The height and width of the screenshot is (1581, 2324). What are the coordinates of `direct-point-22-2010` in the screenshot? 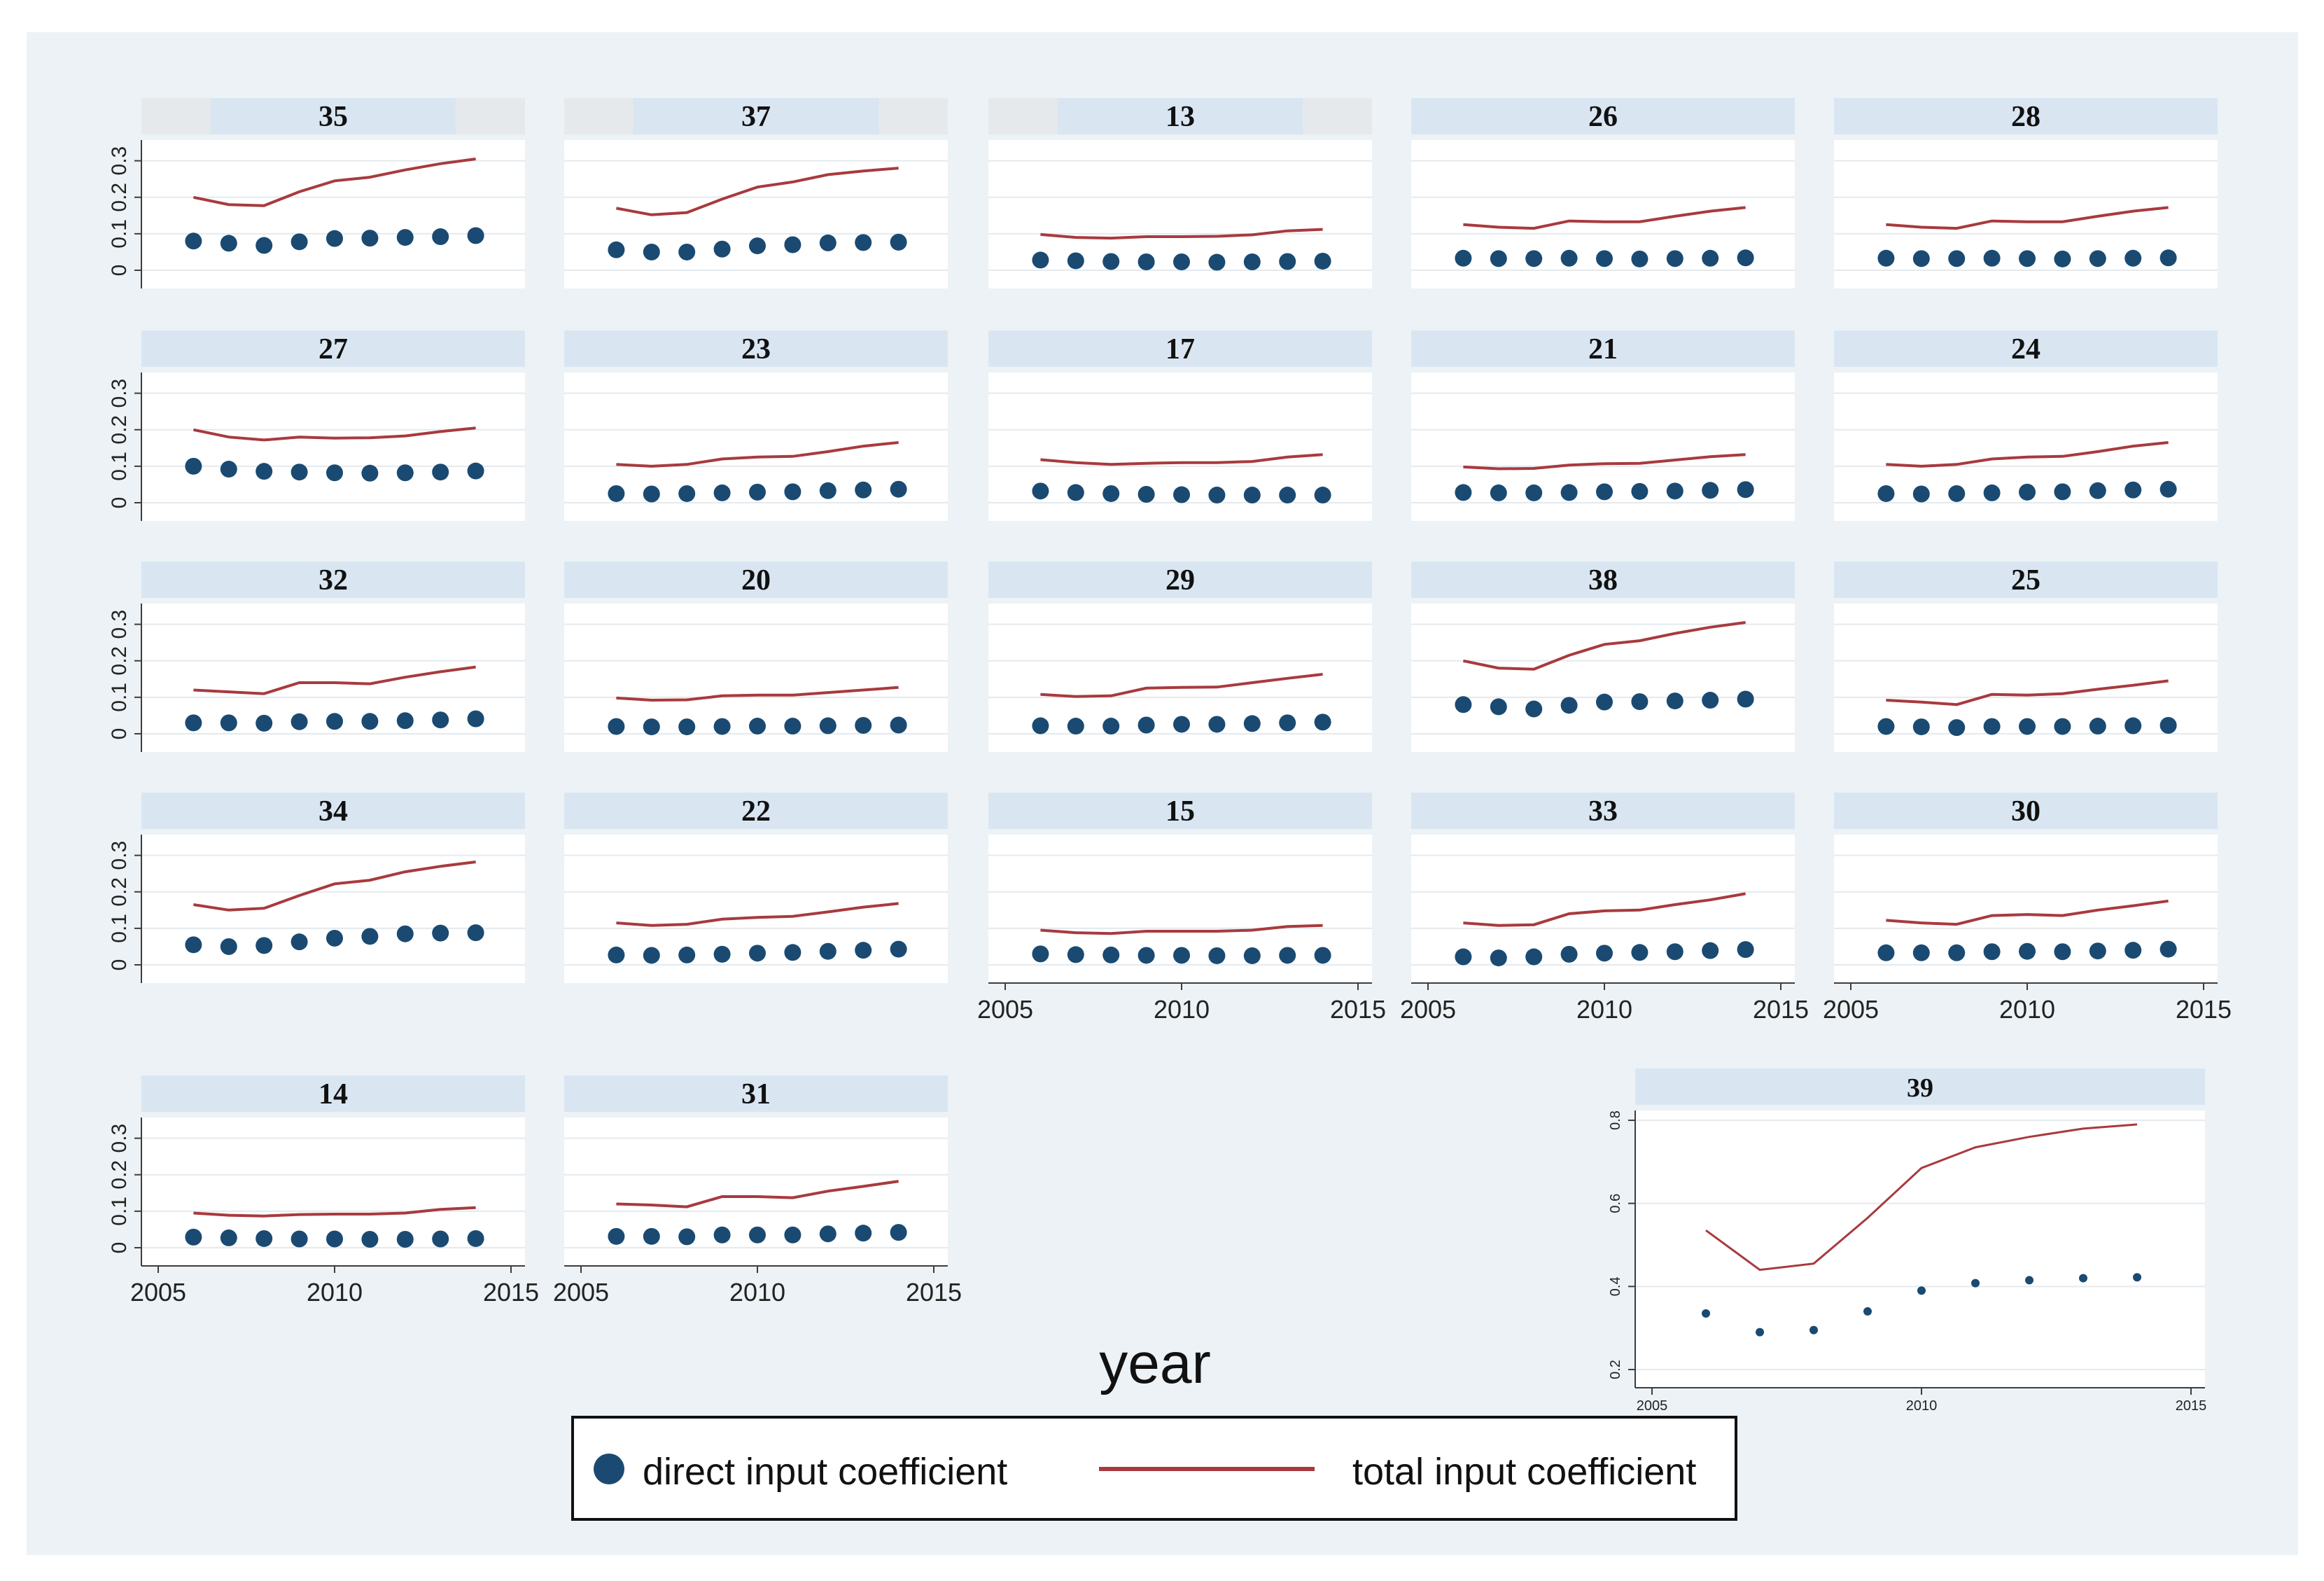 It's located at (757, 953).